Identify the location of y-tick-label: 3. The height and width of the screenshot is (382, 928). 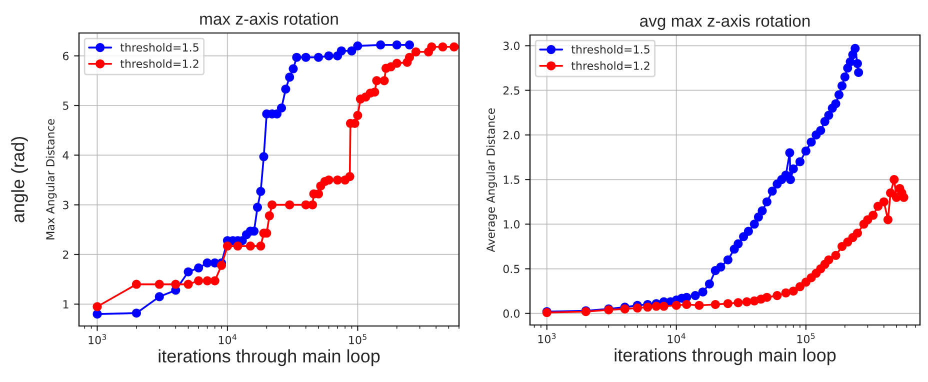
(65, 205).